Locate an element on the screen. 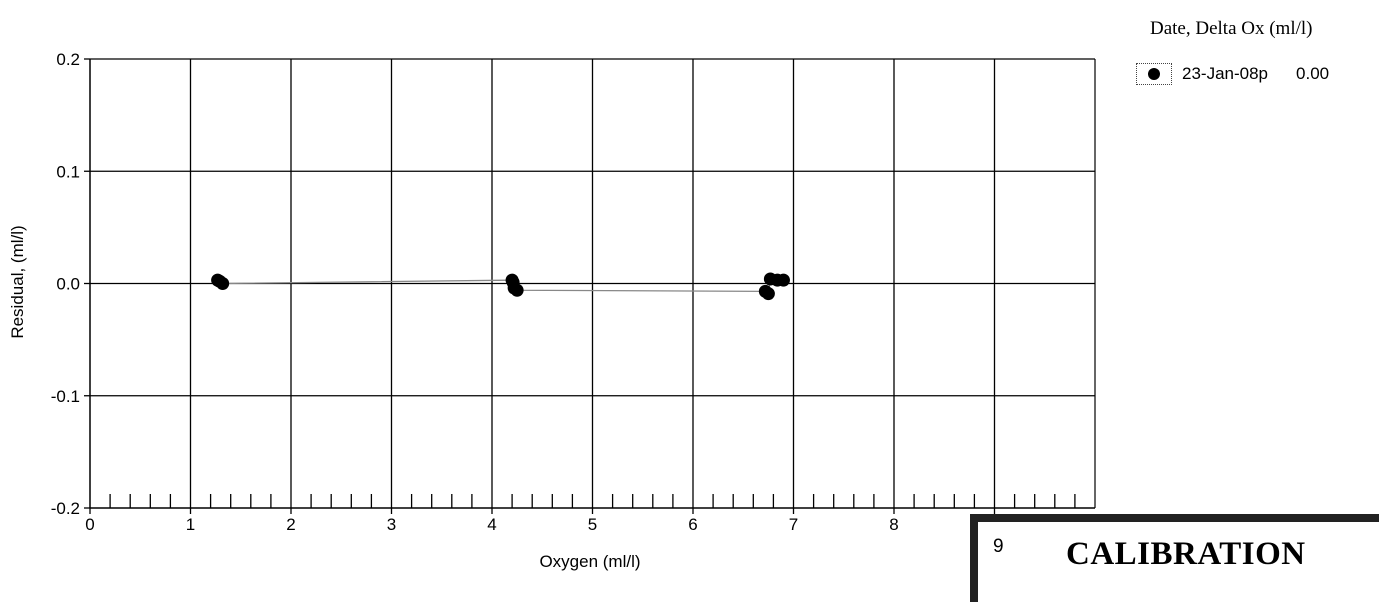  x-axis-label: Oxygen (ml/l) is located at coordinates (589, 561).